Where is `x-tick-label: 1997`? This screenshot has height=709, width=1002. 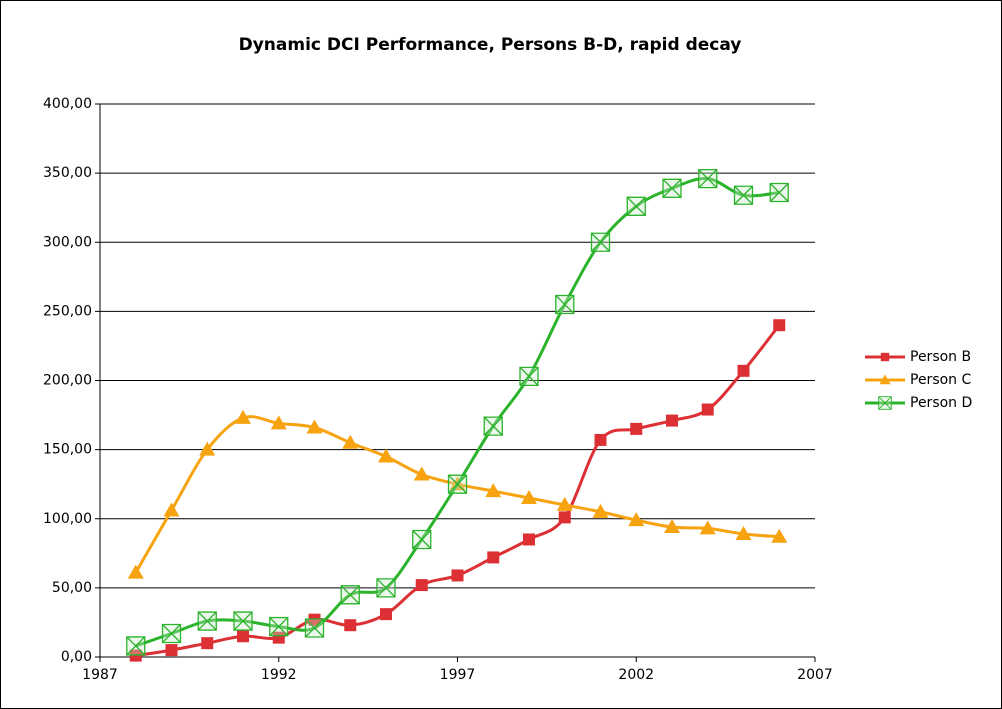 x-tick-label: 1997 is located at coordinates (458, 675).